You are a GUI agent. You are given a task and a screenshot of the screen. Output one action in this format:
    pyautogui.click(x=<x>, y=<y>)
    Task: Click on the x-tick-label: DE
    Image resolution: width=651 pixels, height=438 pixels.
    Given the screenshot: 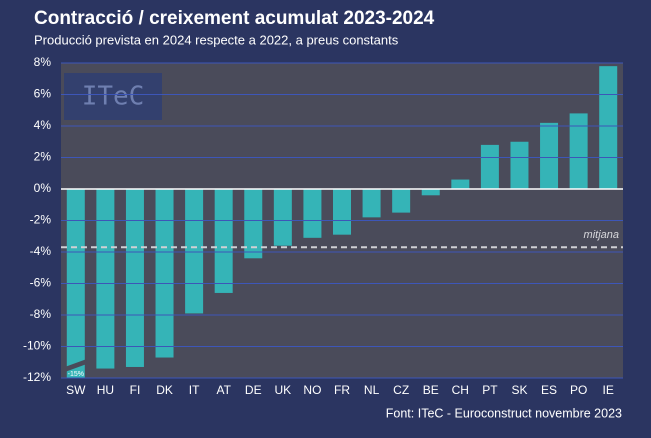 What is the action you would take?
    pyautogui.click(x=253, y=390)
    